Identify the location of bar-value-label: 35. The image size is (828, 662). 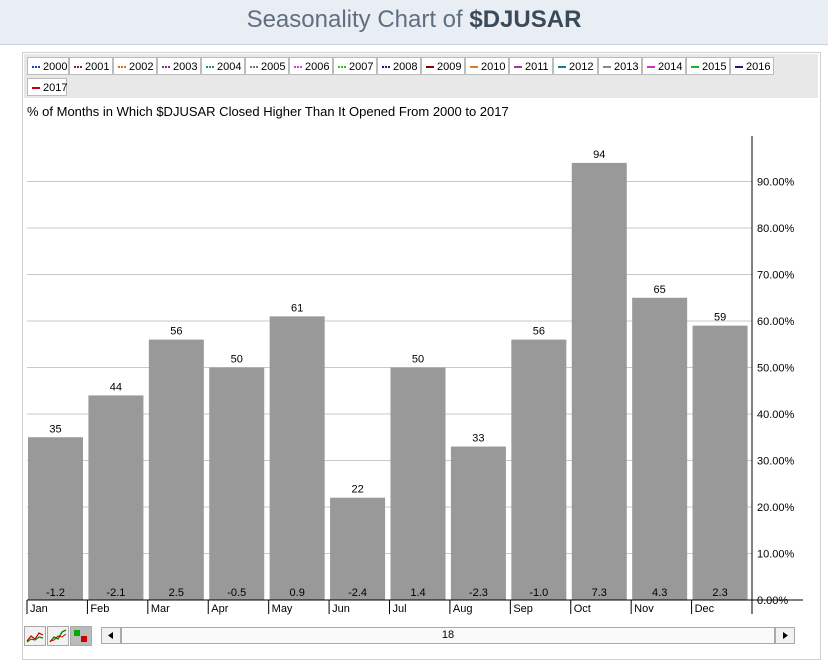
(55, 429).